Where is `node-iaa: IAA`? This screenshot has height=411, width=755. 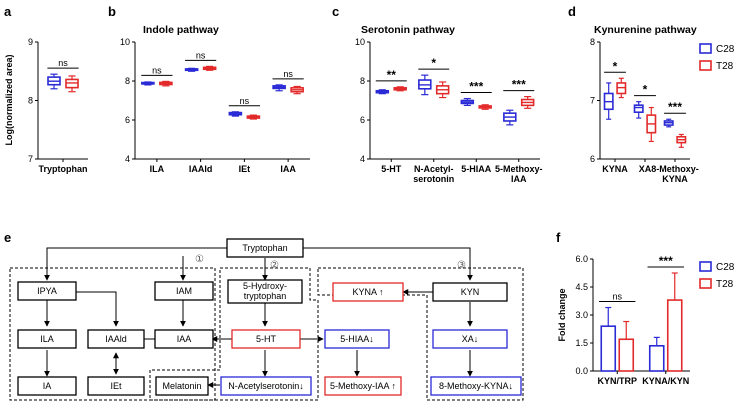
node-iaa: IAA is located at coordinates (184, 339).